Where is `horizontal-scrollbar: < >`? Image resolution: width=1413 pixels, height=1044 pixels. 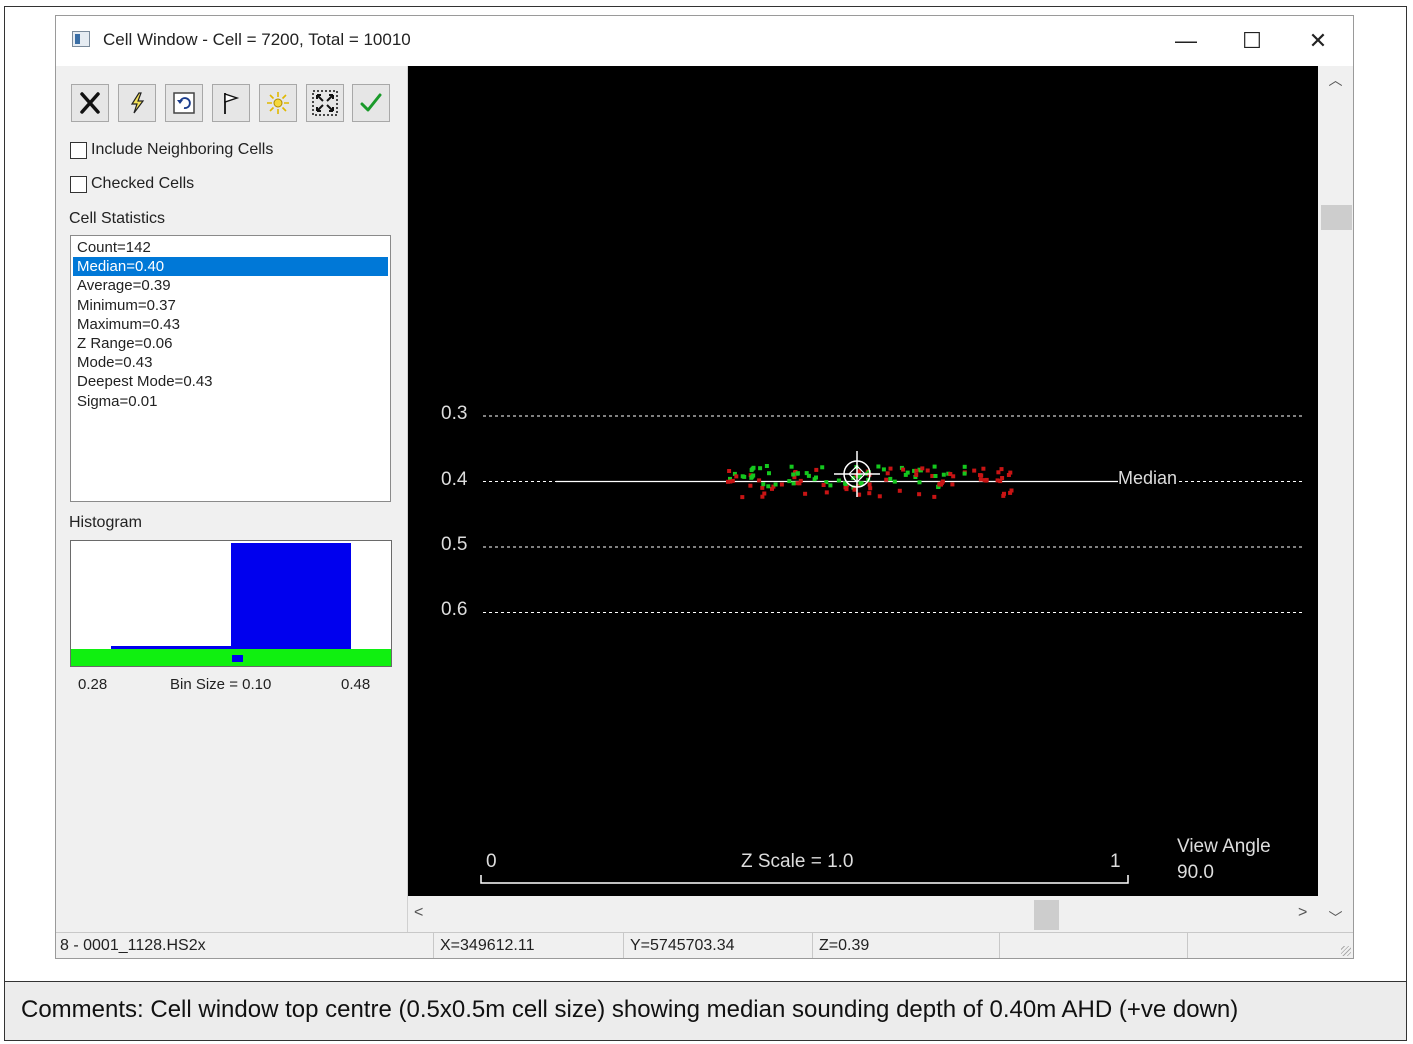
horizontal-scrollbar: < > is located at coordinates (863, 914).